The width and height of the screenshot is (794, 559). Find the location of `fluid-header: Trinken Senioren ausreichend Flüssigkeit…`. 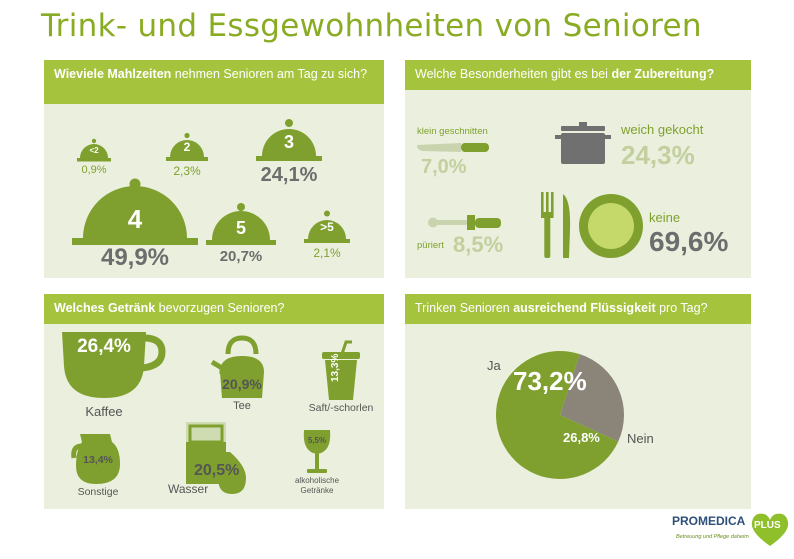

fluid-header: Trinken Senioren ausreichend Flüssigkeit… is located at coordinates (578, 309).